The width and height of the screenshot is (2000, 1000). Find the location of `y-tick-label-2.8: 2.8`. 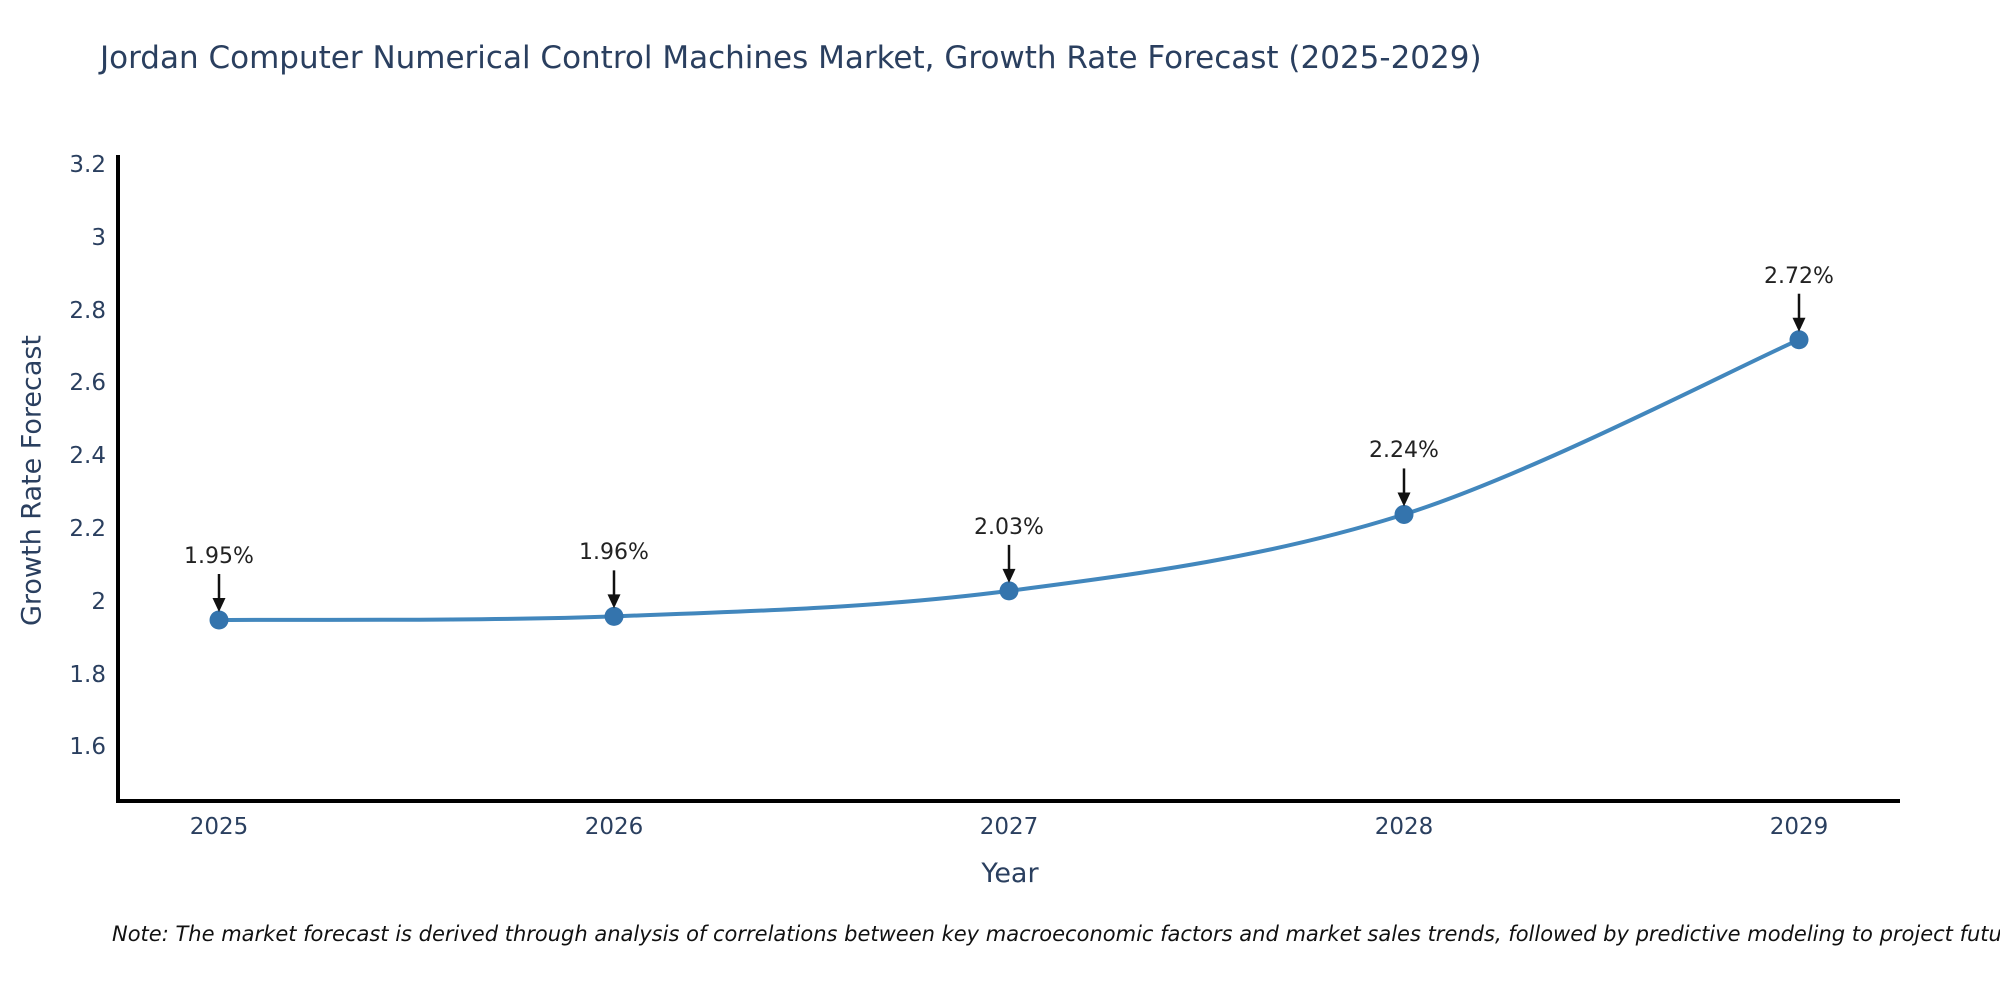

y-tick-label-2.8: 2.8 is located at coordinates (87, 310).